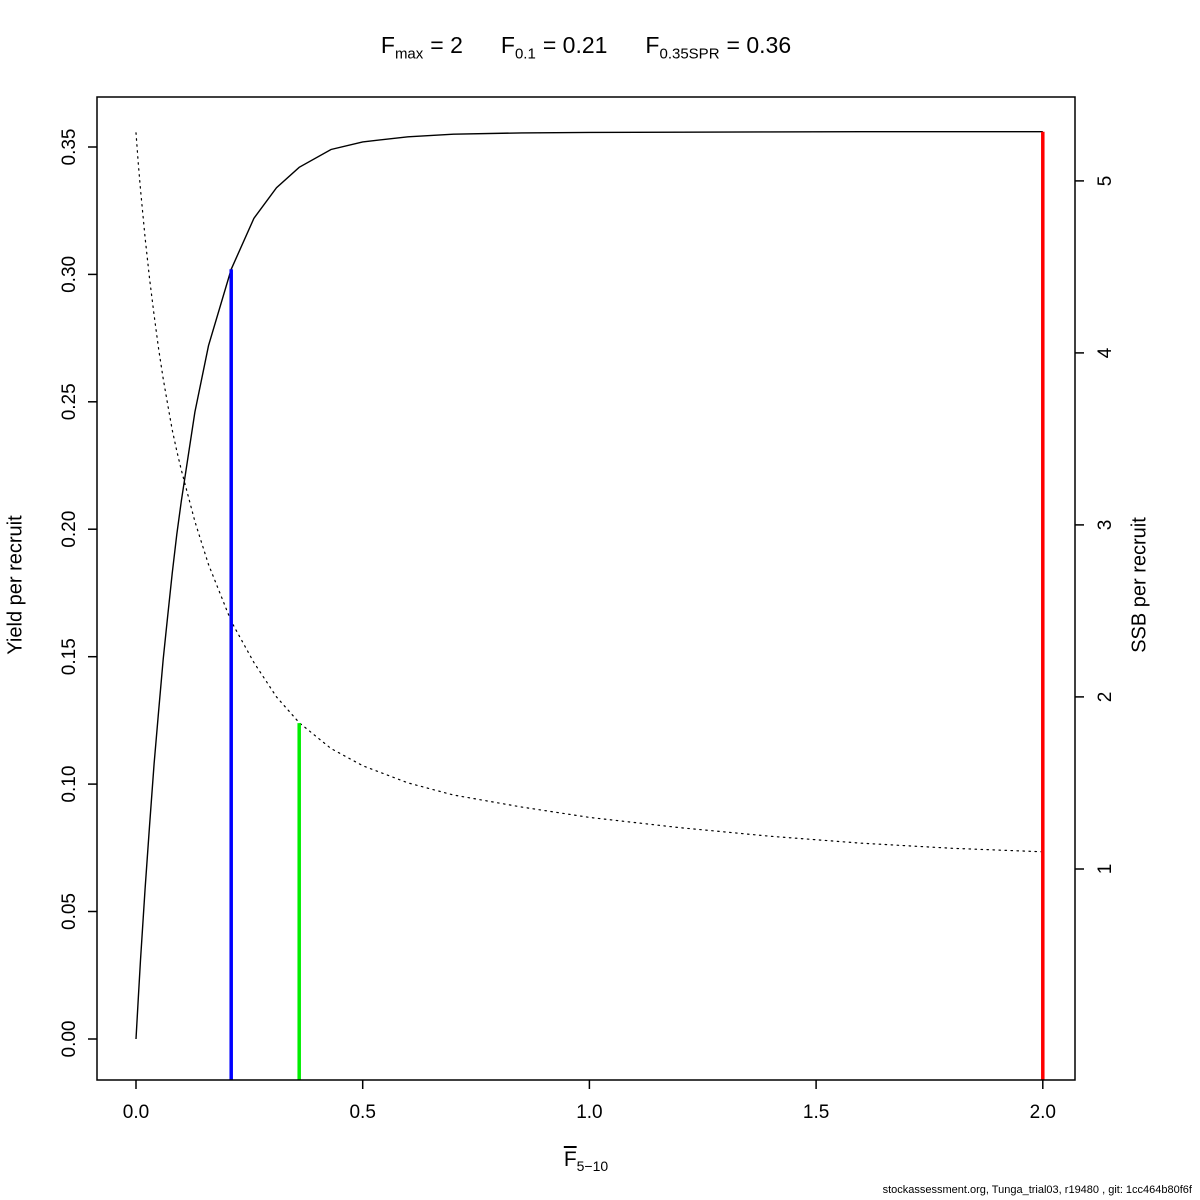  Describe the element at coordinates (362, 1112) in the screenshot. I see `svg-text: 0.5` at that location.